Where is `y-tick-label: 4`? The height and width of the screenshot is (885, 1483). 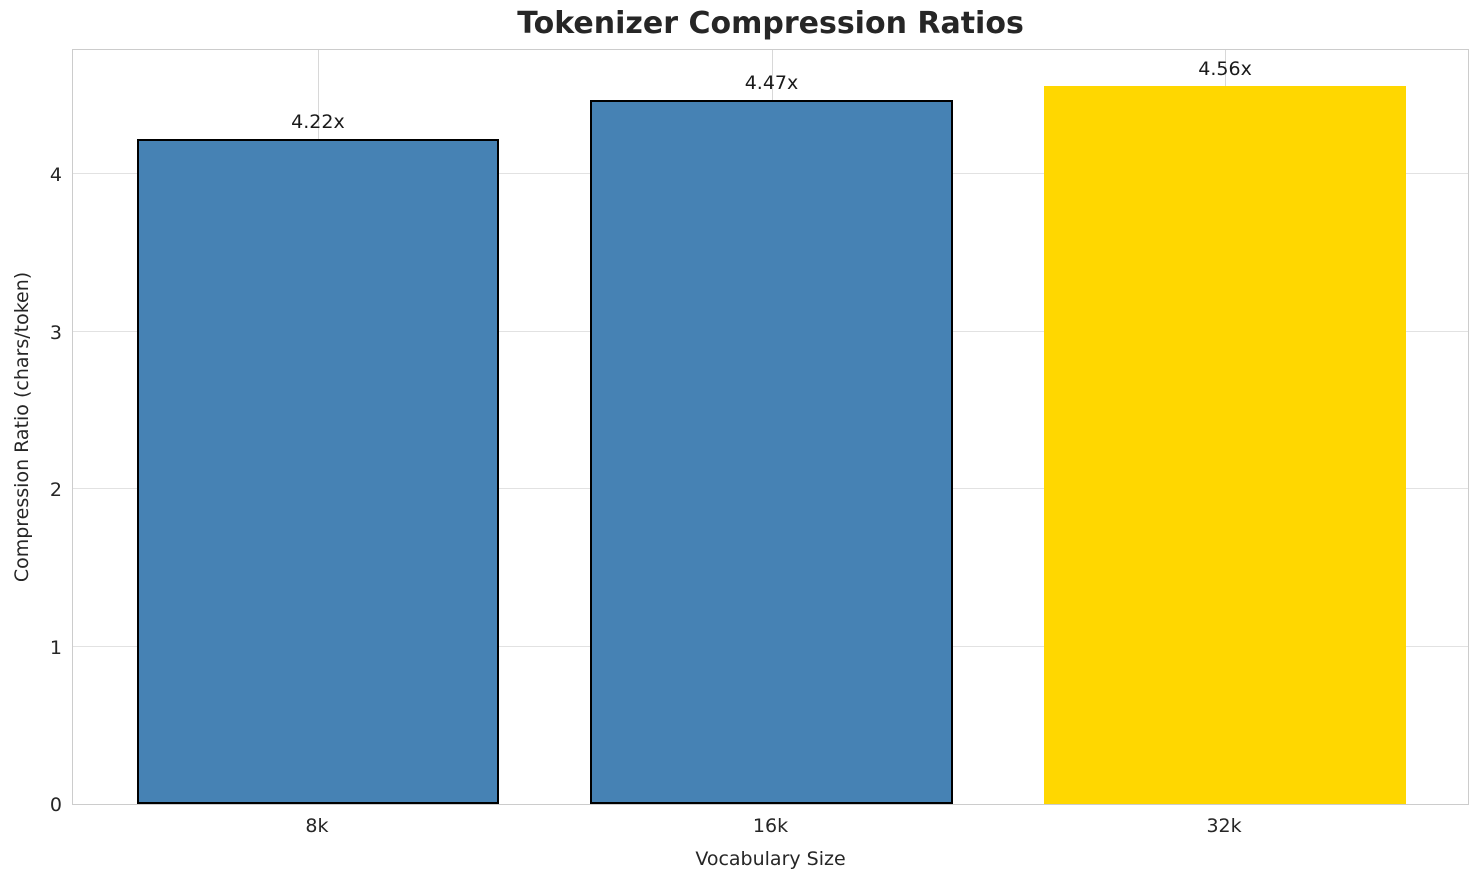
y-tick-label: 4 is located at coordinates (55, 175).